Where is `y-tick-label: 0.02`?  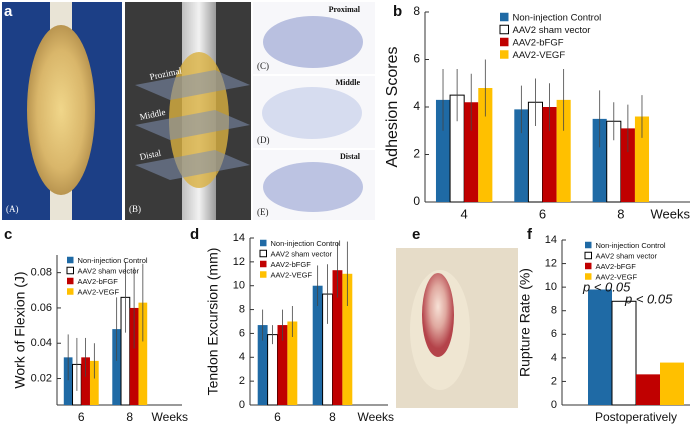
y-tick-label: 0.02 is located at coordinates (41, 378).